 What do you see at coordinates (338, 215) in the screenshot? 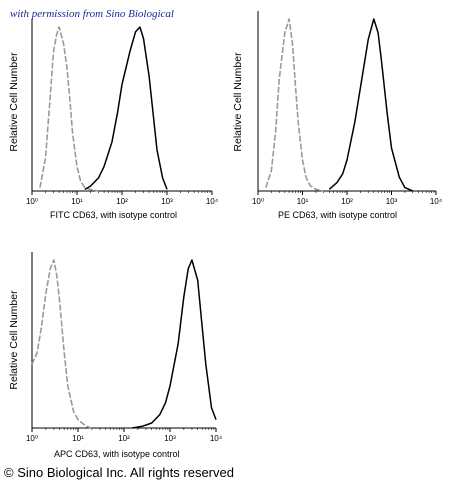
I see `x-axis-label: PE CD63, with isotype control` at bounding box center [338, 215].